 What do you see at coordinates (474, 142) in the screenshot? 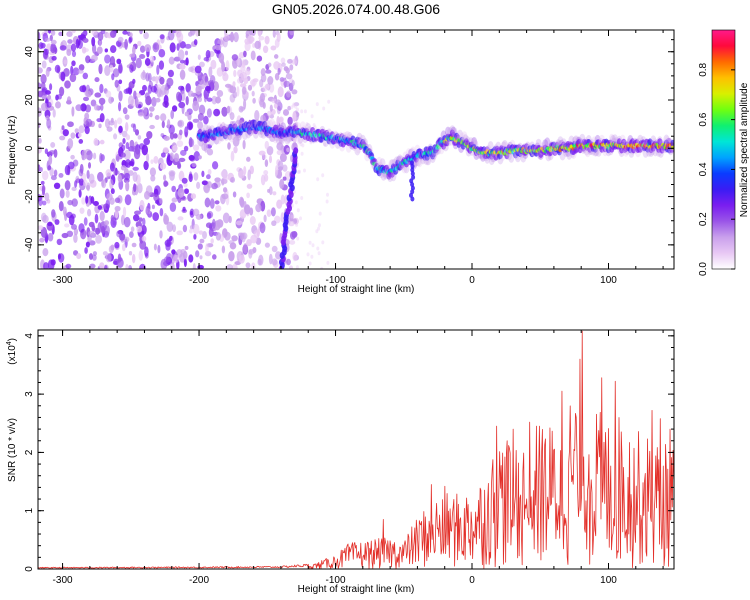
I see `spectrogram-cell-2052` at bounding box center [474, 142].